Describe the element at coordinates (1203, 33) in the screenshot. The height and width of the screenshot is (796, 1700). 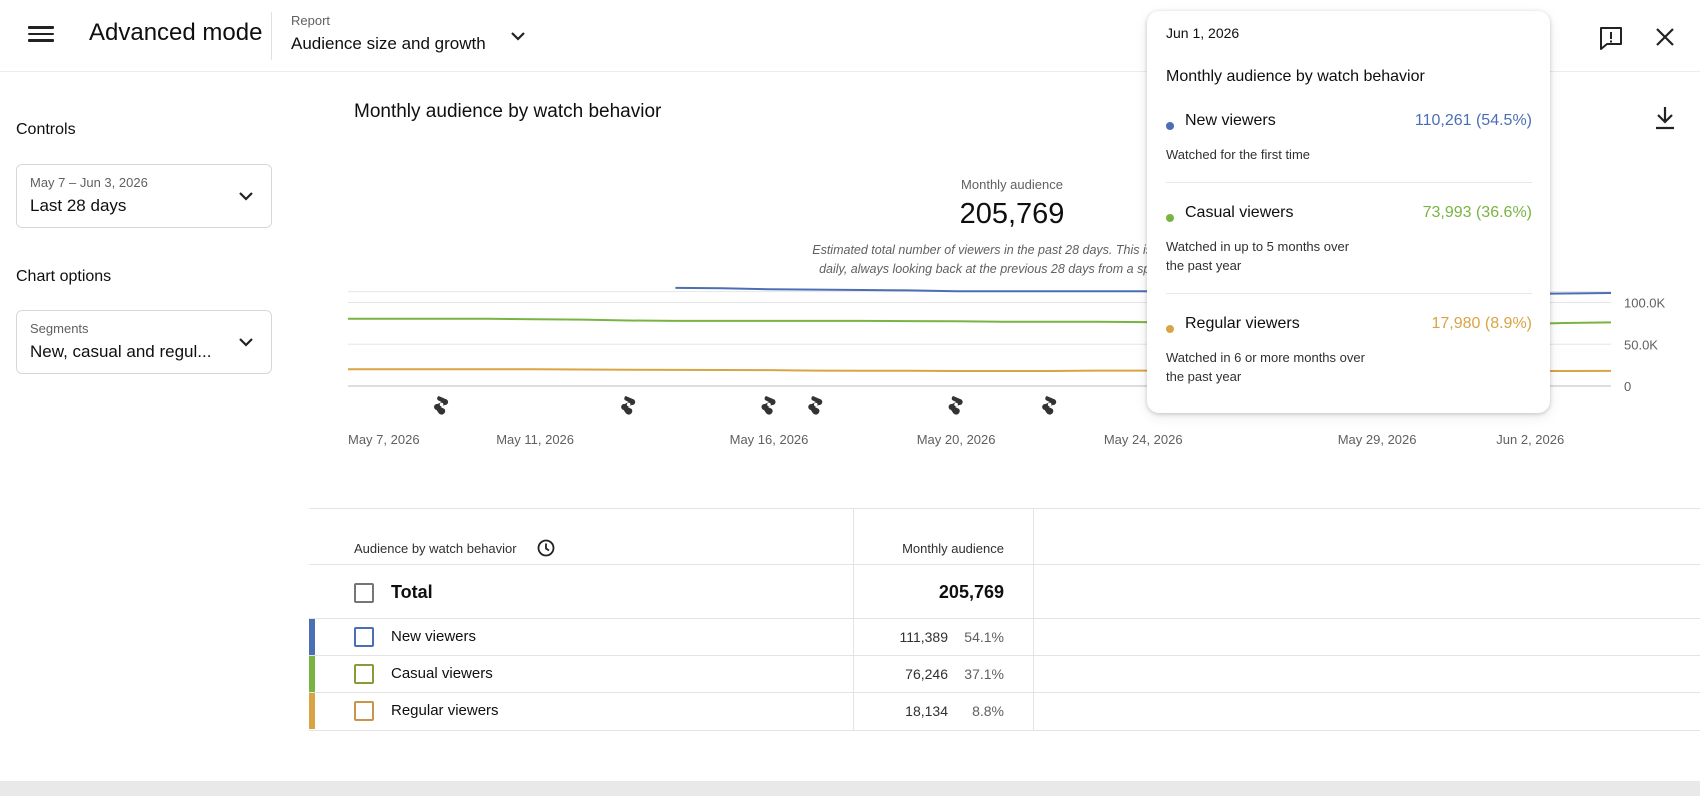
I see `tooltip-date: Jun 1, 2026` at that location.